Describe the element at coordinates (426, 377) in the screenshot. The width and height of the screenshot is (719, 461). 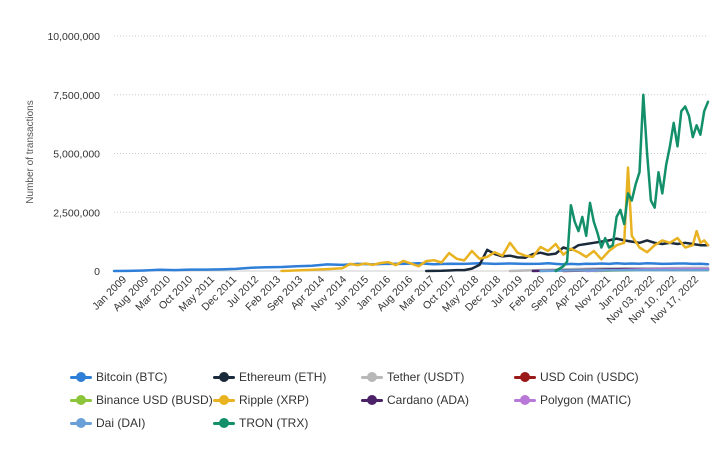
I see `legend-label: Tether (USDT)` at that location.